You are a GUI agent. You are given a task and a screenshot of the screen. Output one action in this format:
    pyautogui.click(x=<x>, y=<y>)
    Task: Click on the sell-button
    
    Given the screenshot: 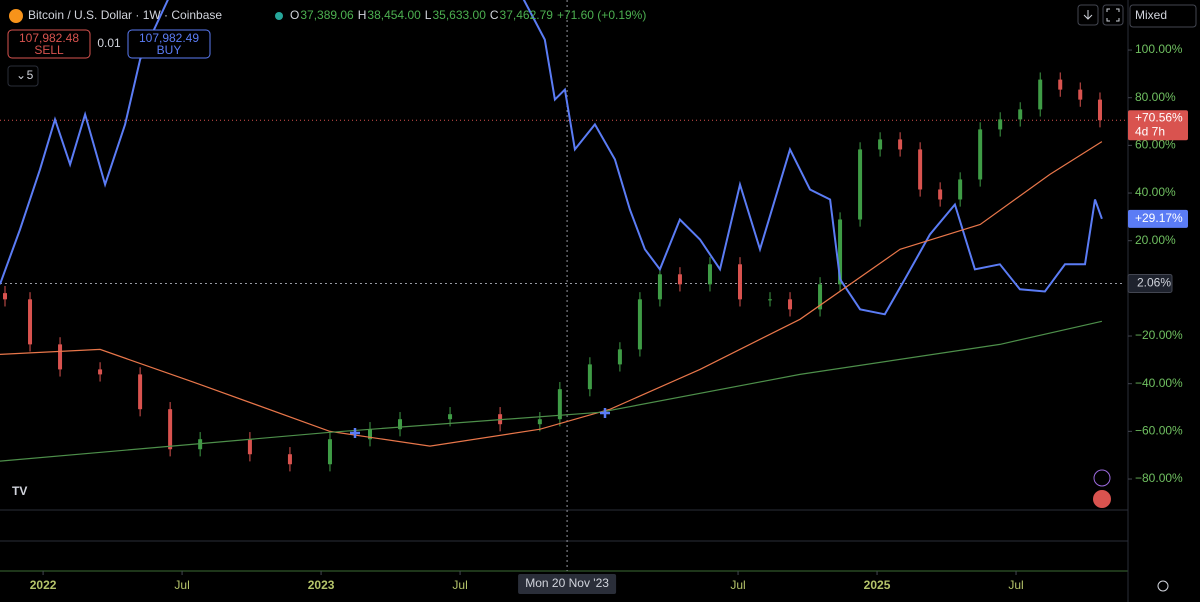 What is the action you would take?
    pyautogui.click(x=49, y=44)
    